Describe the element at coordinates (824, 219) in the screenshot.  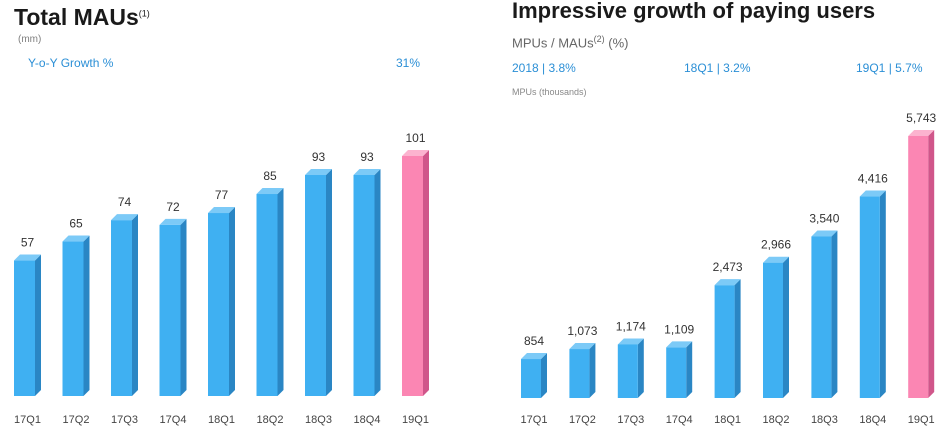
I see `value-label: 3,540` at that location.